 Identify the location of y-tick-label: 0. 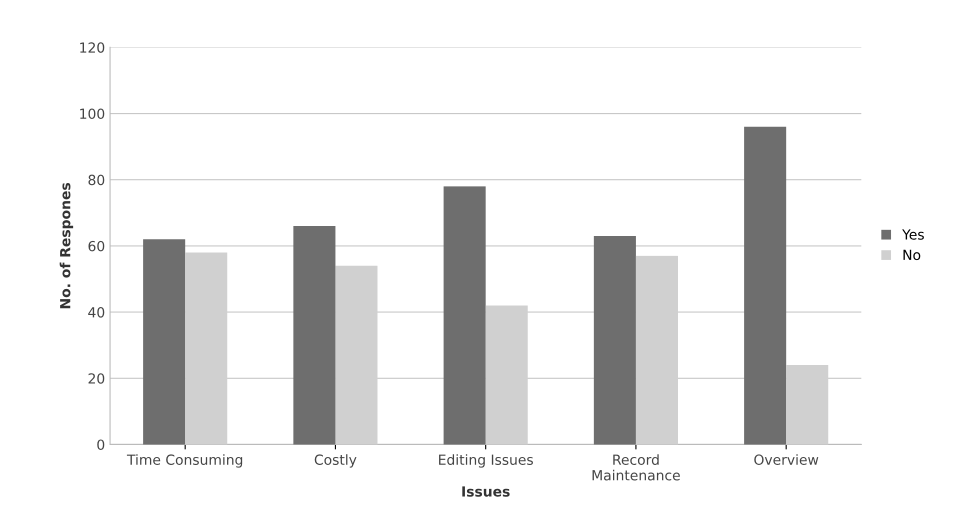
(100, 444).